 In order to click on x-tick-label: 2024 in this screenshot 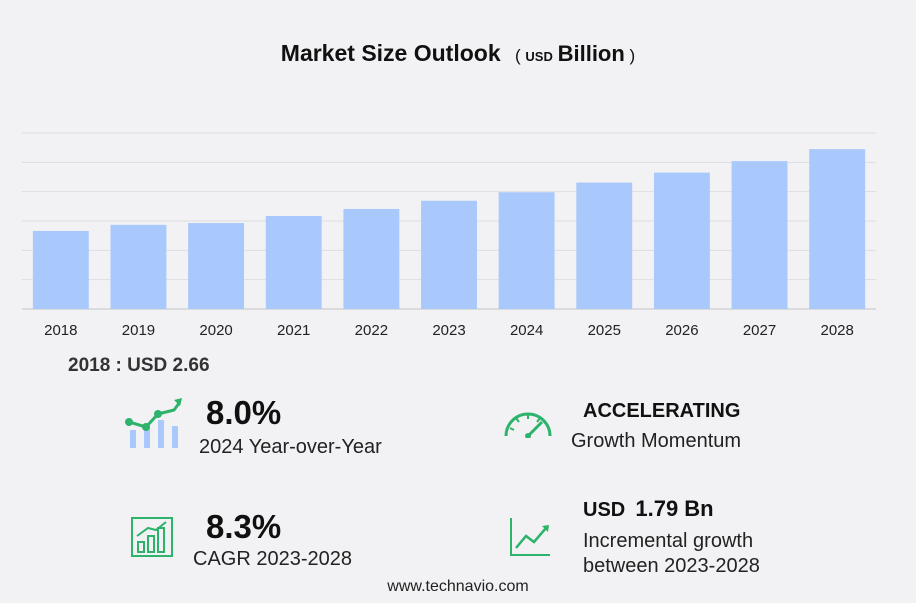, I will do `click(526, 330)`.